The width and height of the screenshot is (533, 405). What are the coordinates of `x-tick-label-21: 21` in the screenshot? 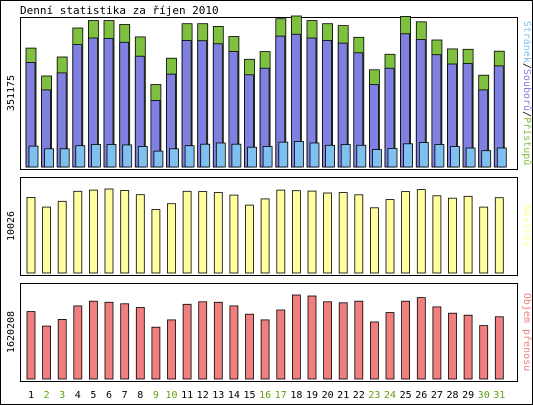 It's located at (343, 395).